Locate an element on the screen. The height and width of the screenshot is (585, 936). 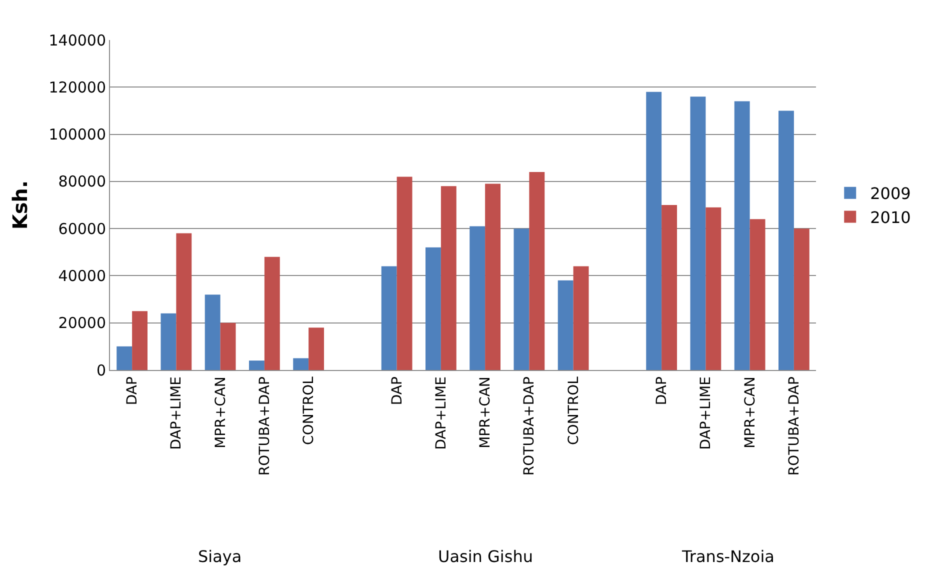
text: Siaya is located at coordinates (220, 556).